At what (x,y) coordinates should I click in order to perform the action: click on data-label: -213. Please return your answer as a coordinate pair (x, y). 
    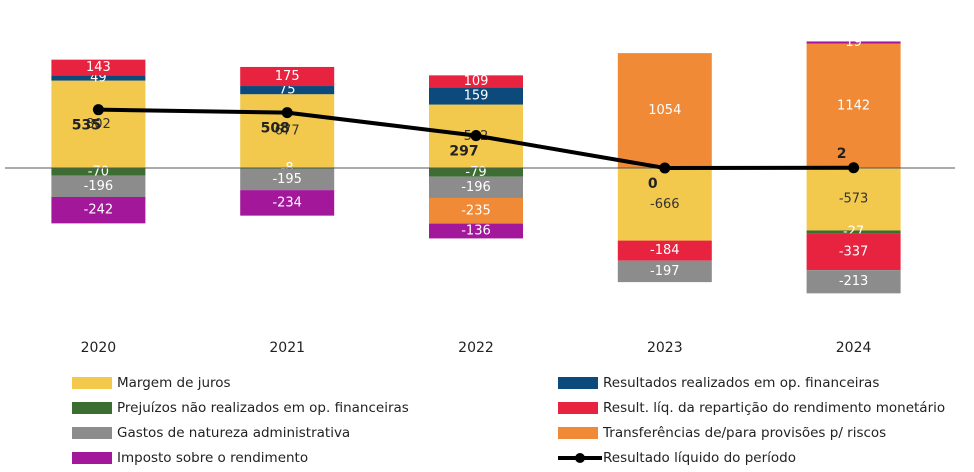
    Looking at the image, I should click on (854, 281).